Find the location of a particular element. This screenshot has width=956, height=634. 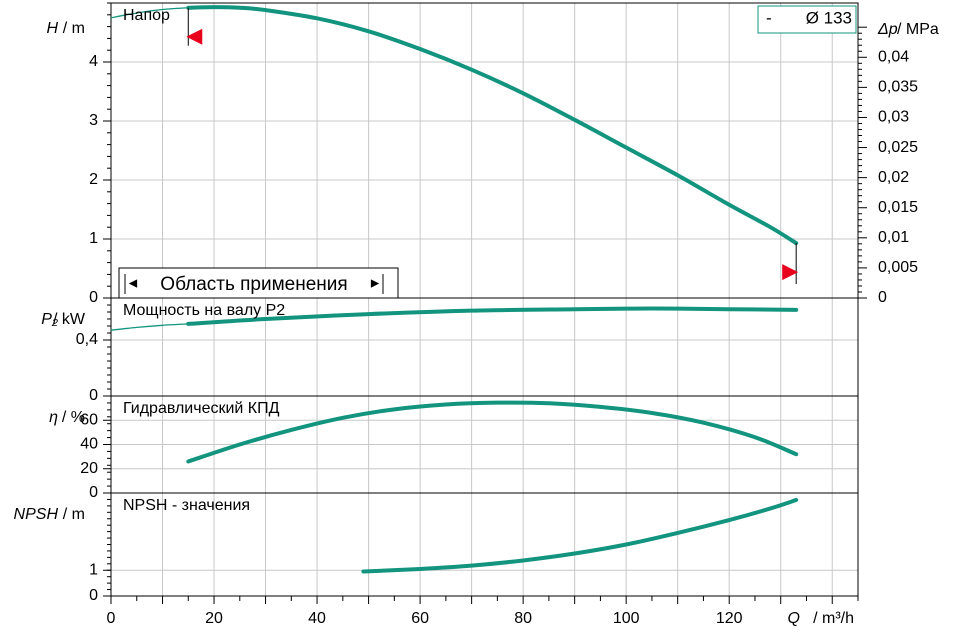

dp-tick-label: 0,025 is located at coordinates (898, 147).